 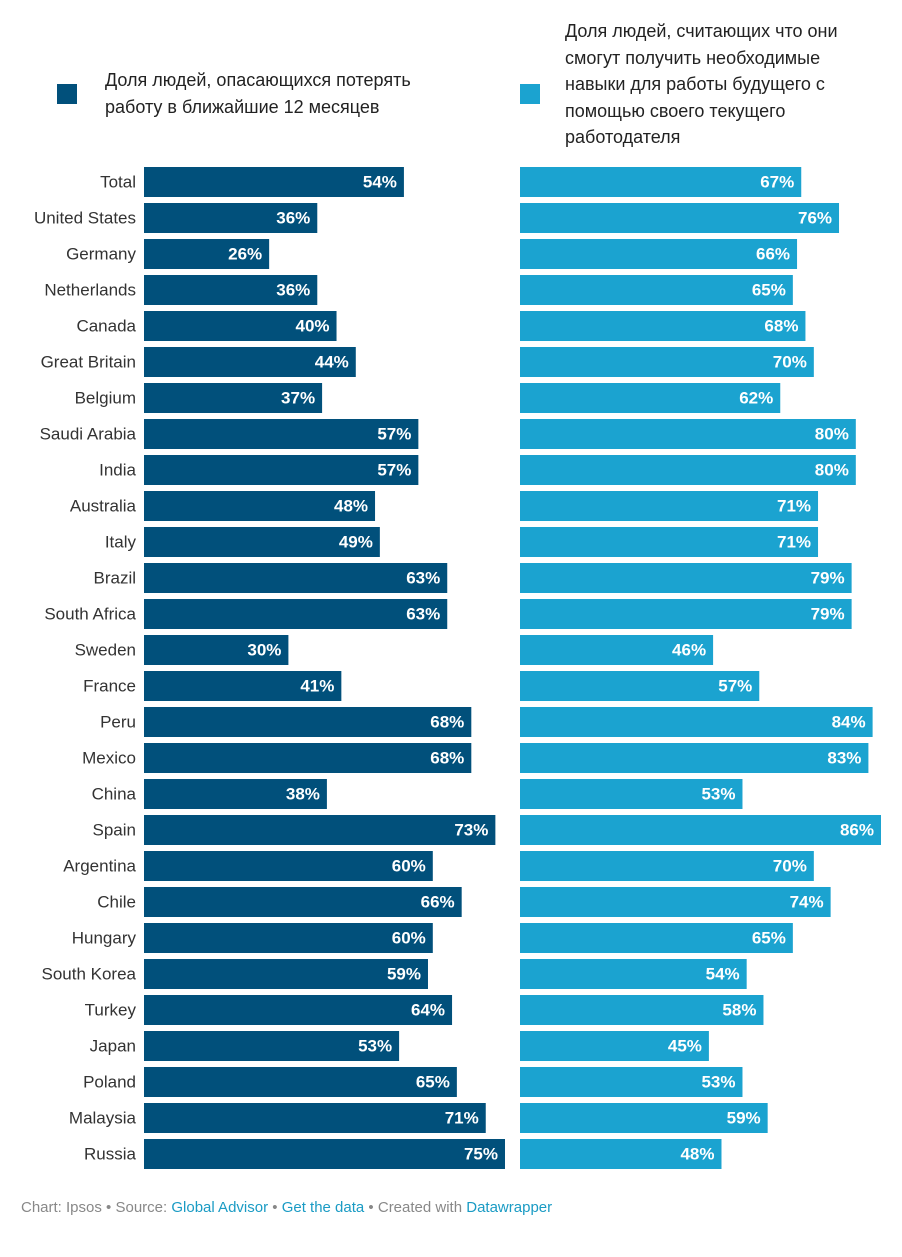 I want to click on value-label: 75%, so click(x=481, y=1153).